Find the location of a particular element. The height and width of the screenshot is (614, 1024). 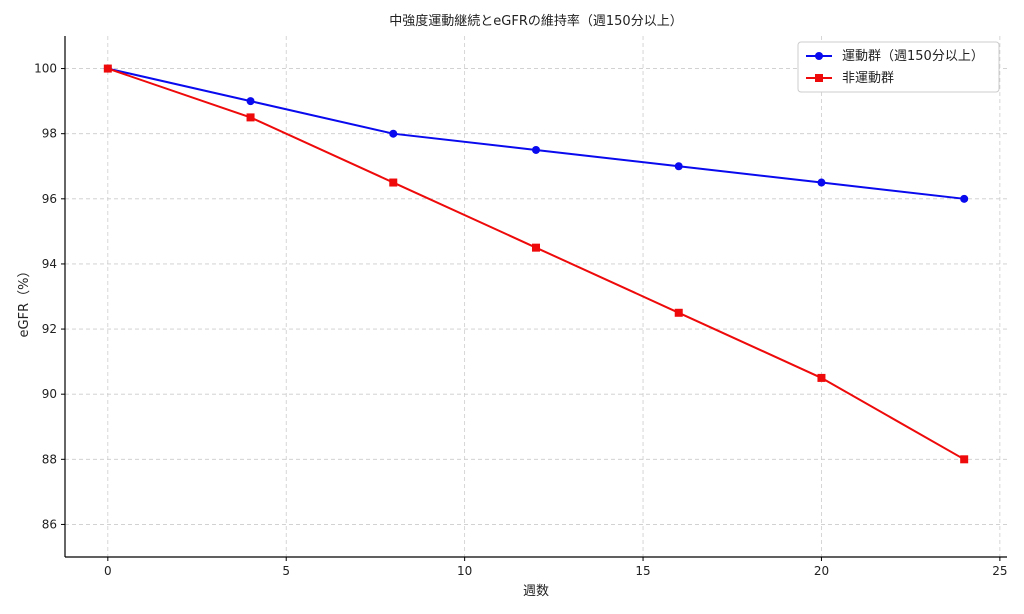

y-axis-title: eGFR（%） is located at coordinates (24, 301).